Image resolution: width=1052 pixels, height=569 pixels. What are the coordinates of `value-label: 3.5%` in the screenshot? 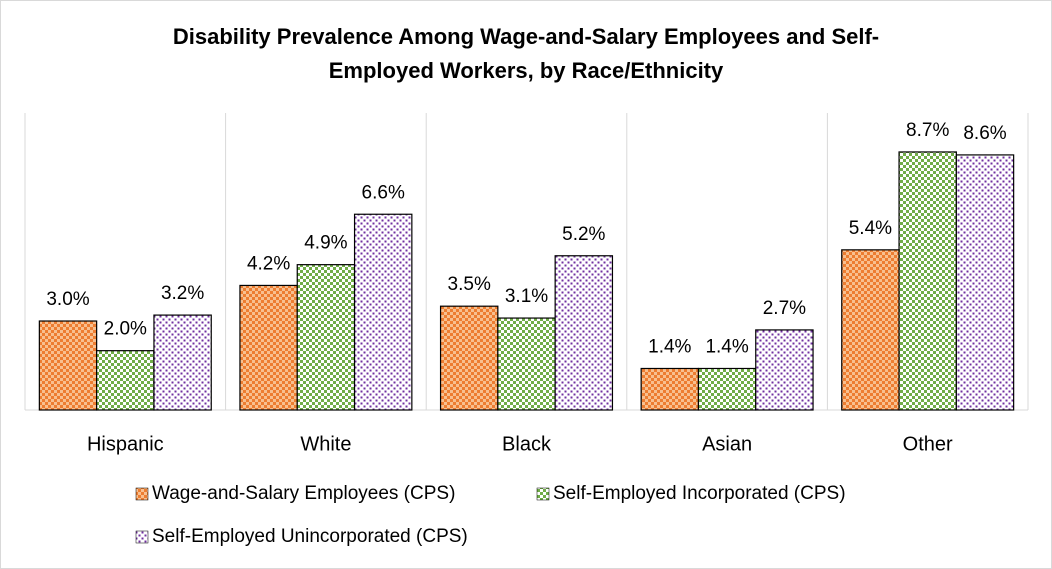 It's located at (469, 284).